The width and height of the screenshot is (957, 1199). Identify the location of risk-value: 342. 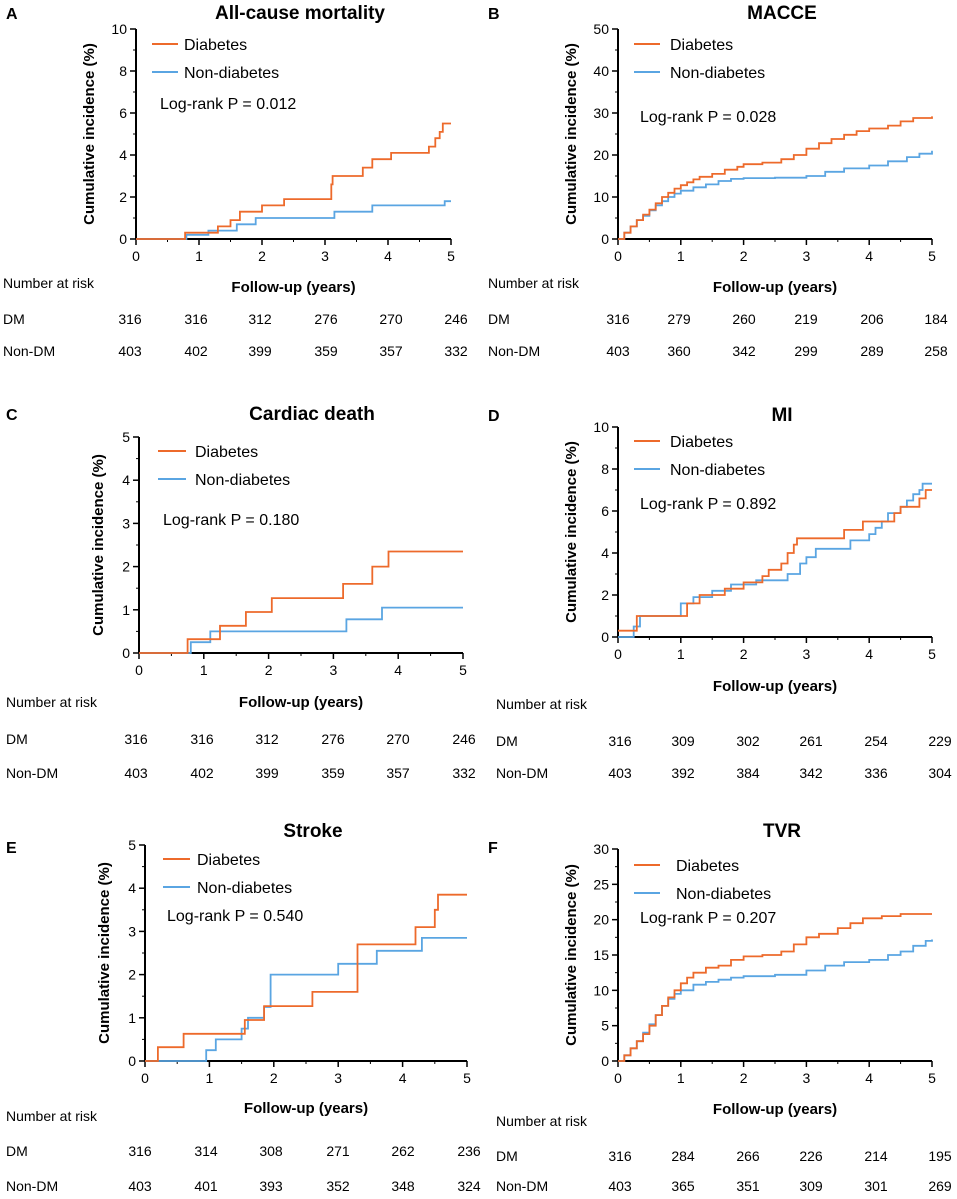
(744, 351).